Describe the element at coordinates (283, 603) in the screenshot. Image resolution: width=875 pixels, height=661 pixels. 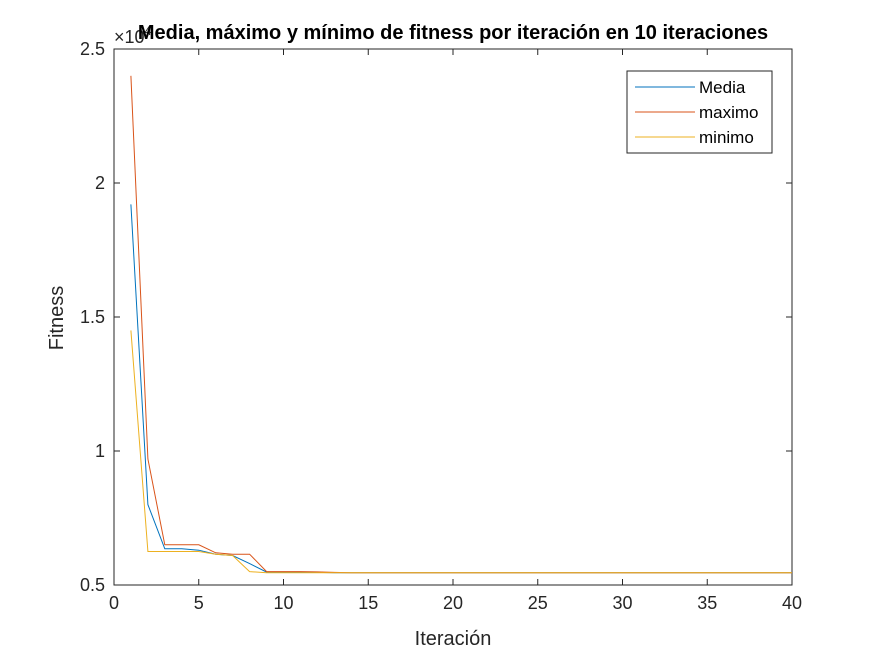
I see `x-tick-label: 10` at that location.